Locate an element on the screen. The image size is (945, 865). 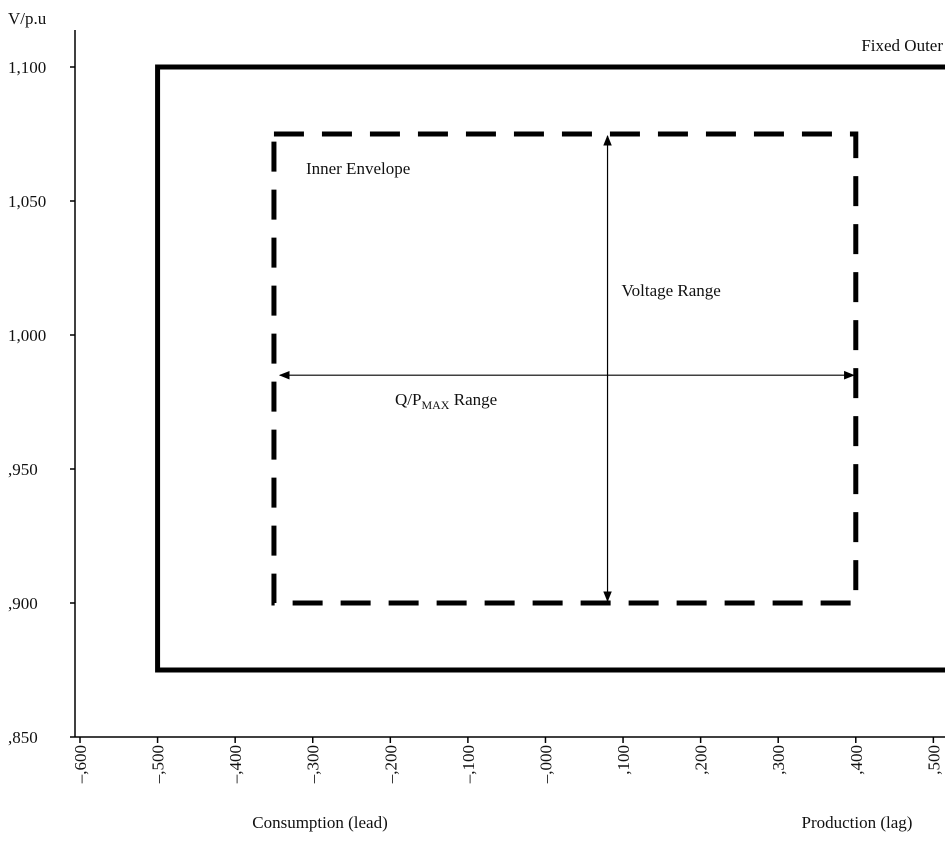
x-tick-label: –,400 is located at coordinates (235, 764).